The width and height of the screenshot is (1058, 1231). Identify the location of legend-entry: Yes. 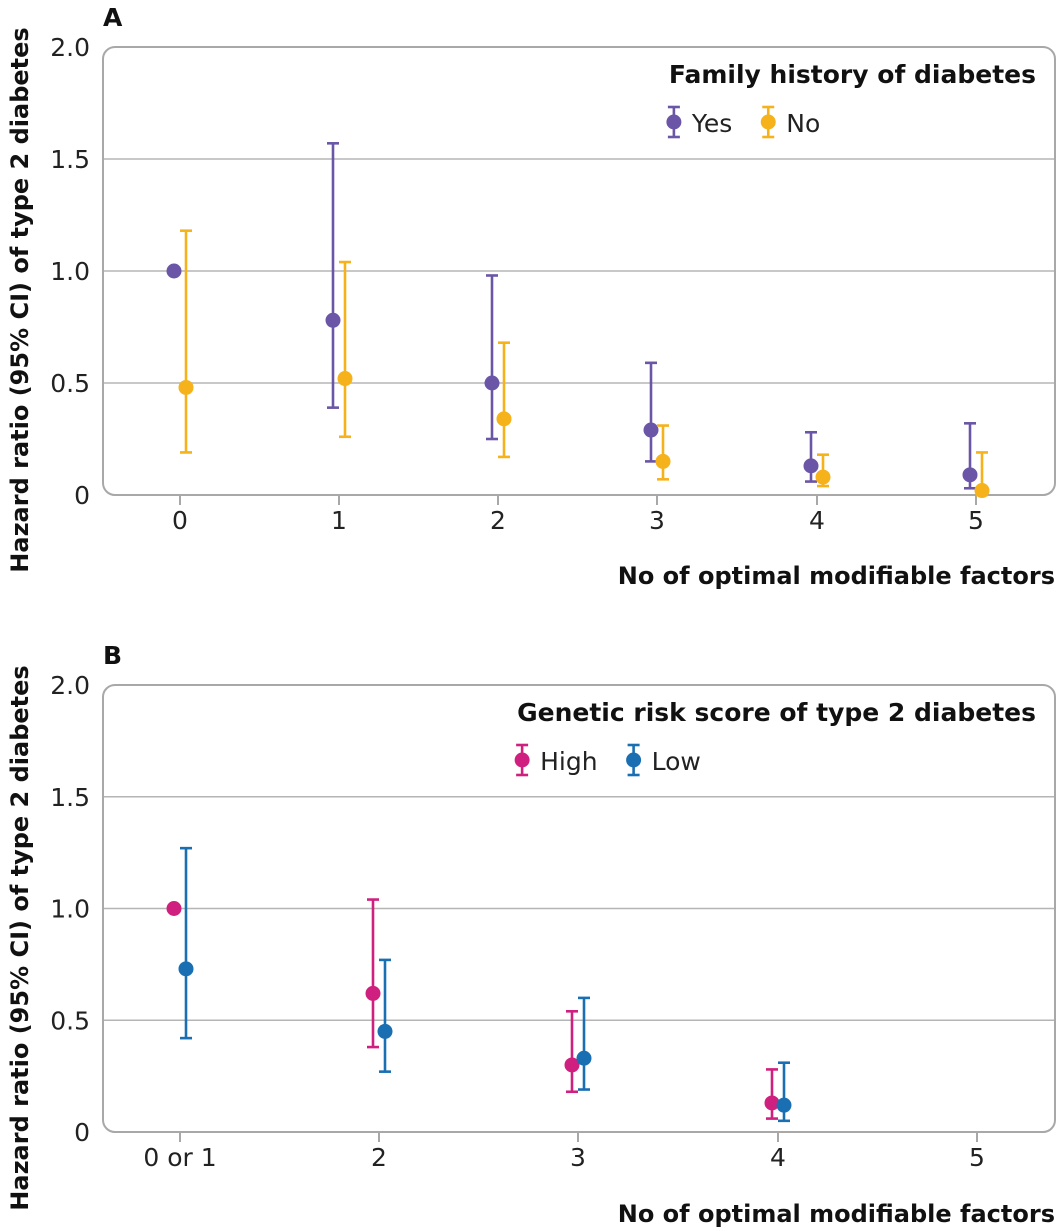
(699, 122).